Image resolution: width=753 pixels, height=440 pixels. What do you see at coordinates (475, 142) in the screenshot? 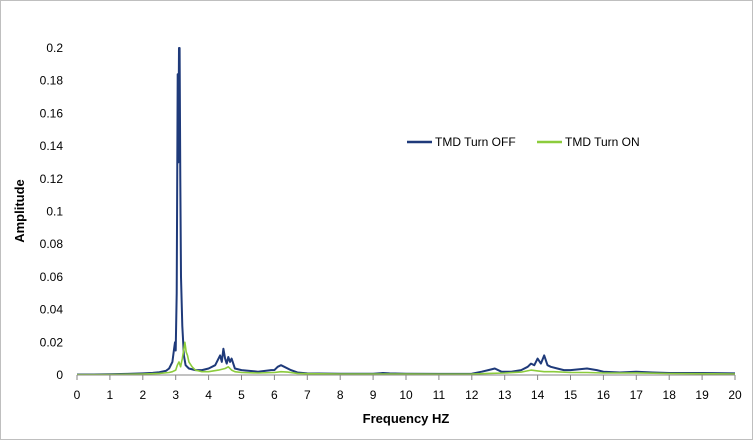
I see `legend-label-tmd-off: TMD Turn OFF` at bounding box center [475, 142].